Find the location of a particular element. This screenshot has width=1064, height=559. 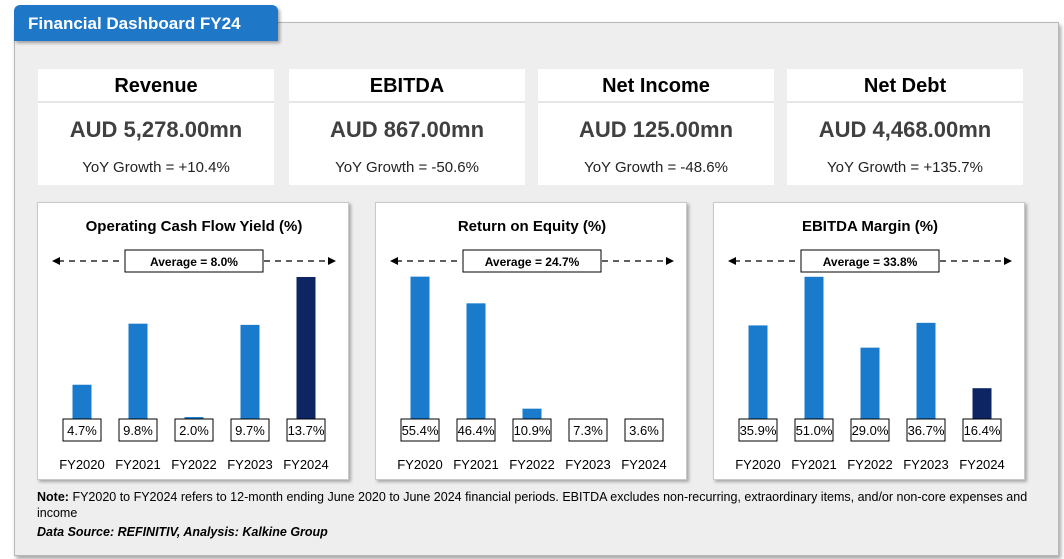

kpi-value: AUD 5,278.00mn is located at coordinates (156, 129).